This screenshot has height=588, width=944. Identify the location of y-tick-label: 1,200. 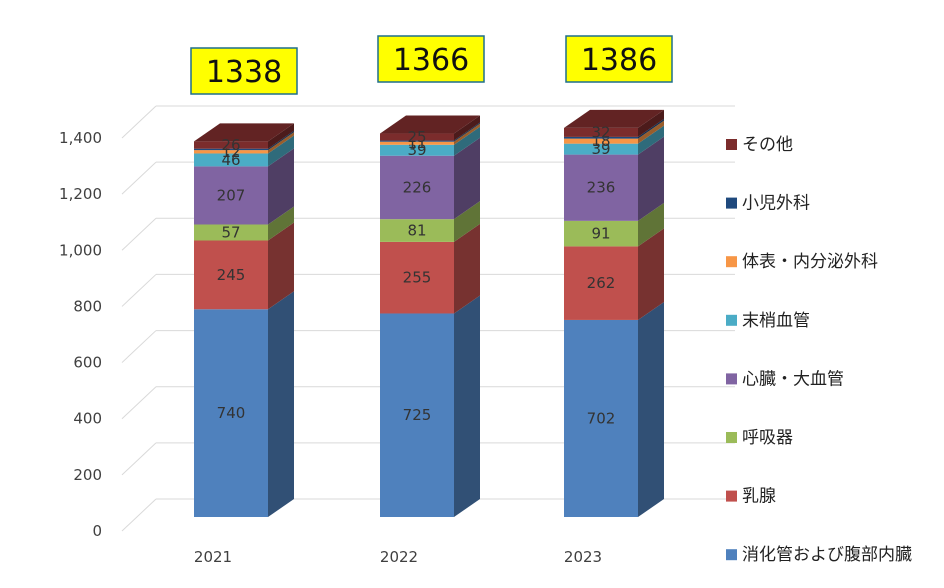
(80, 194).